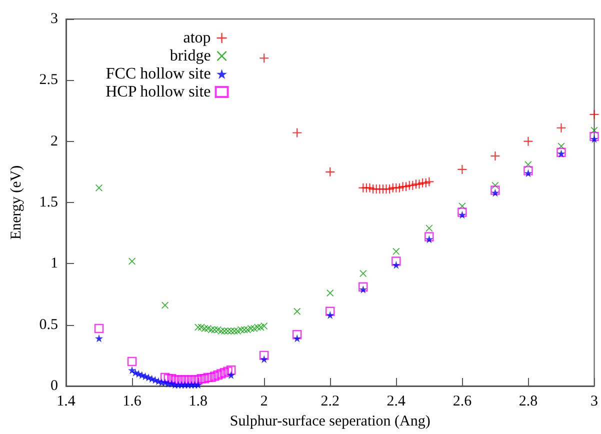 Image resolution: width=601 pixels, height=434 pixels. Describe the element at coordinates (264, 402) in the screenshot. I see `x-tick-label: 2` at that location.